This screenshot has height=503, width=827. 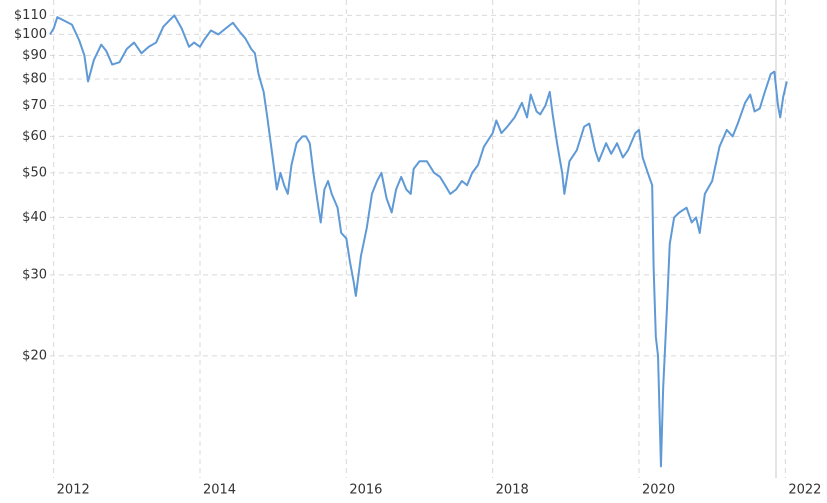 What do you see at coordinates (365, 490) in the screenshot?
I see `x-tick-label: 2016` at bounding box center [365, 490].